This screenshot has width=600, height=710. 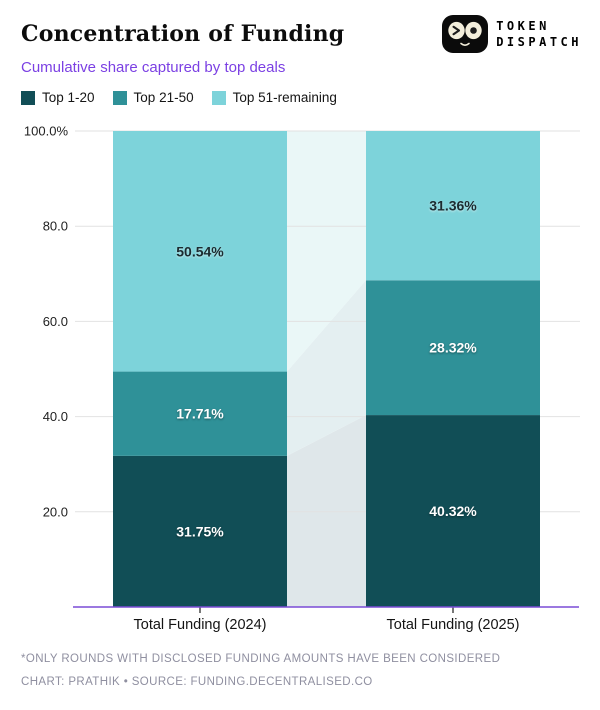 I want to click on segment-value-label: 31.75%, so click(x=200, y=531).